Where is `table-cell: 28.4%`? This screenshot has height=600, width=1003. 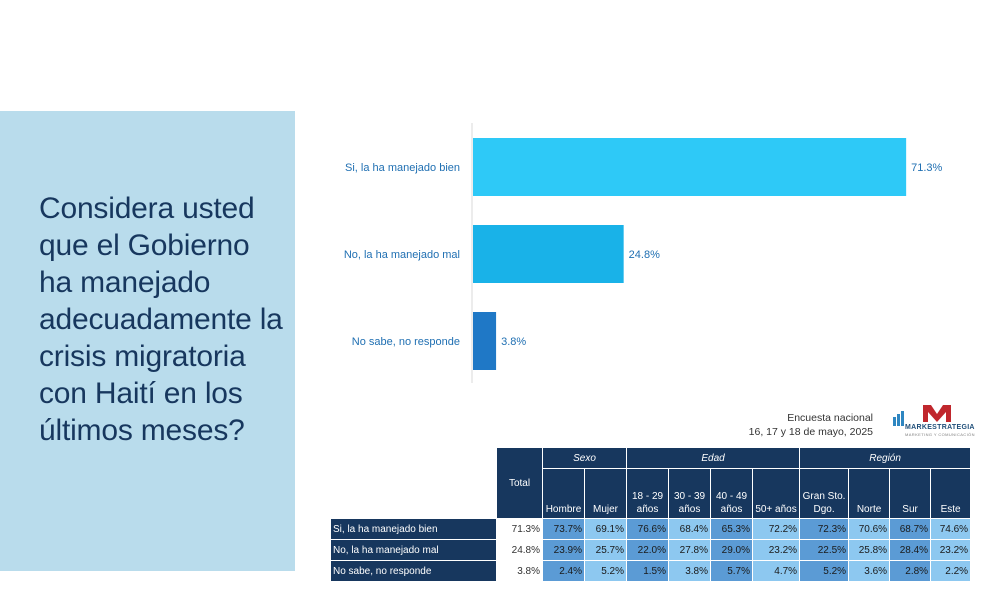 table-cell: 28.4% is located at coordinates (910, 550).